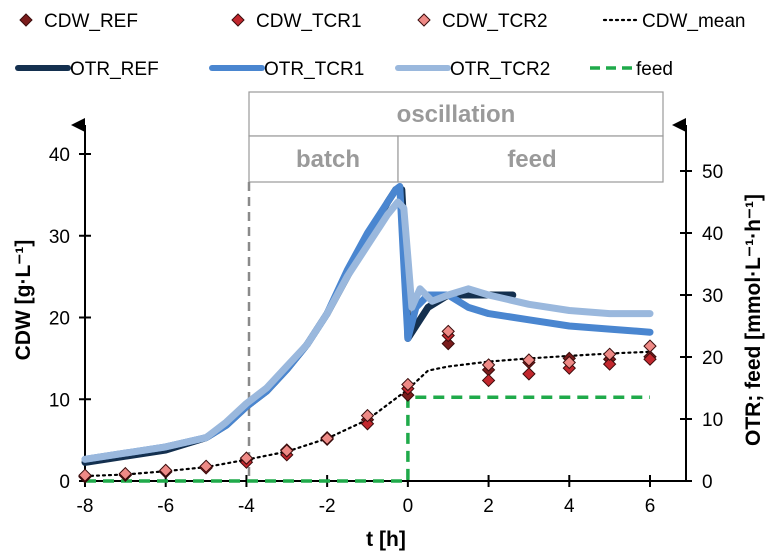 Image resolution: width=766 pixels, height=552 pixels. I want to click on legend-label: feed, so click(654, 69).